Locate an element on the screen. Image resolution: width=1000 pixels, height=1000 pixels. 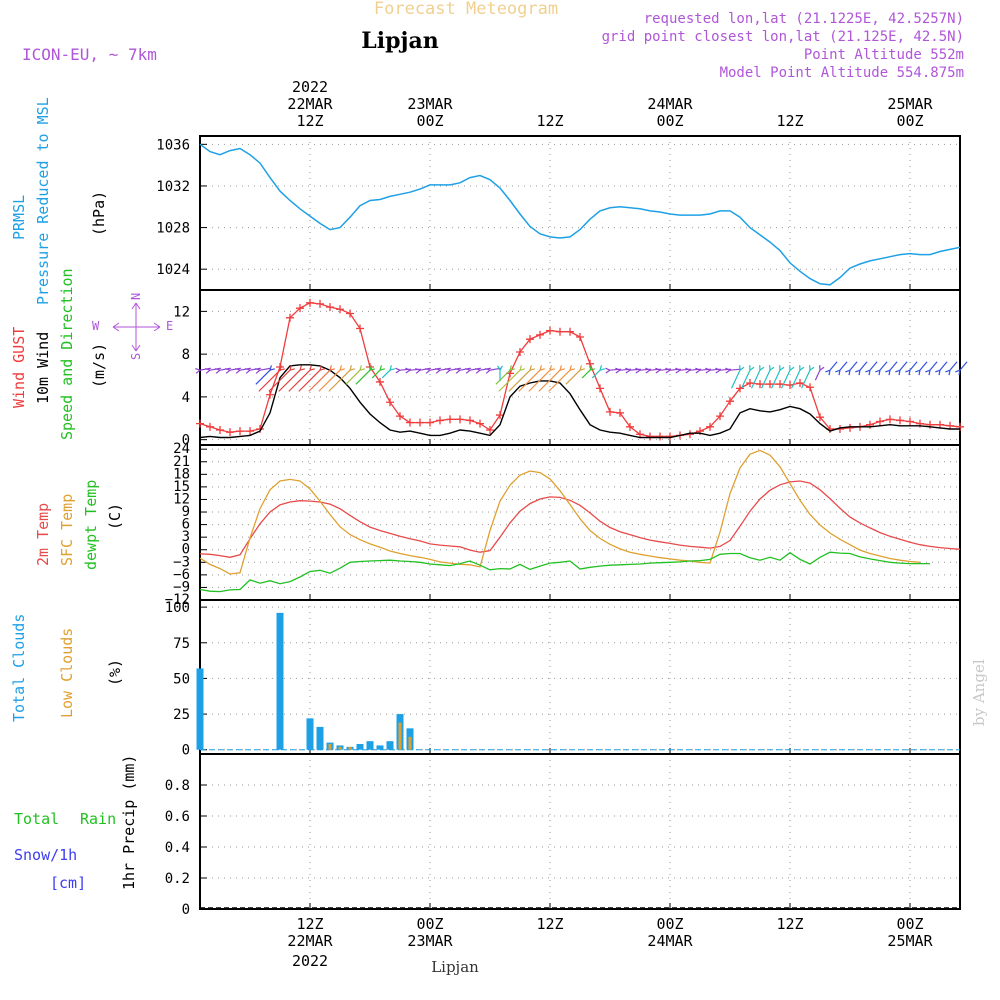
y-tick-label: 24 is located at coordinates (181, 449).